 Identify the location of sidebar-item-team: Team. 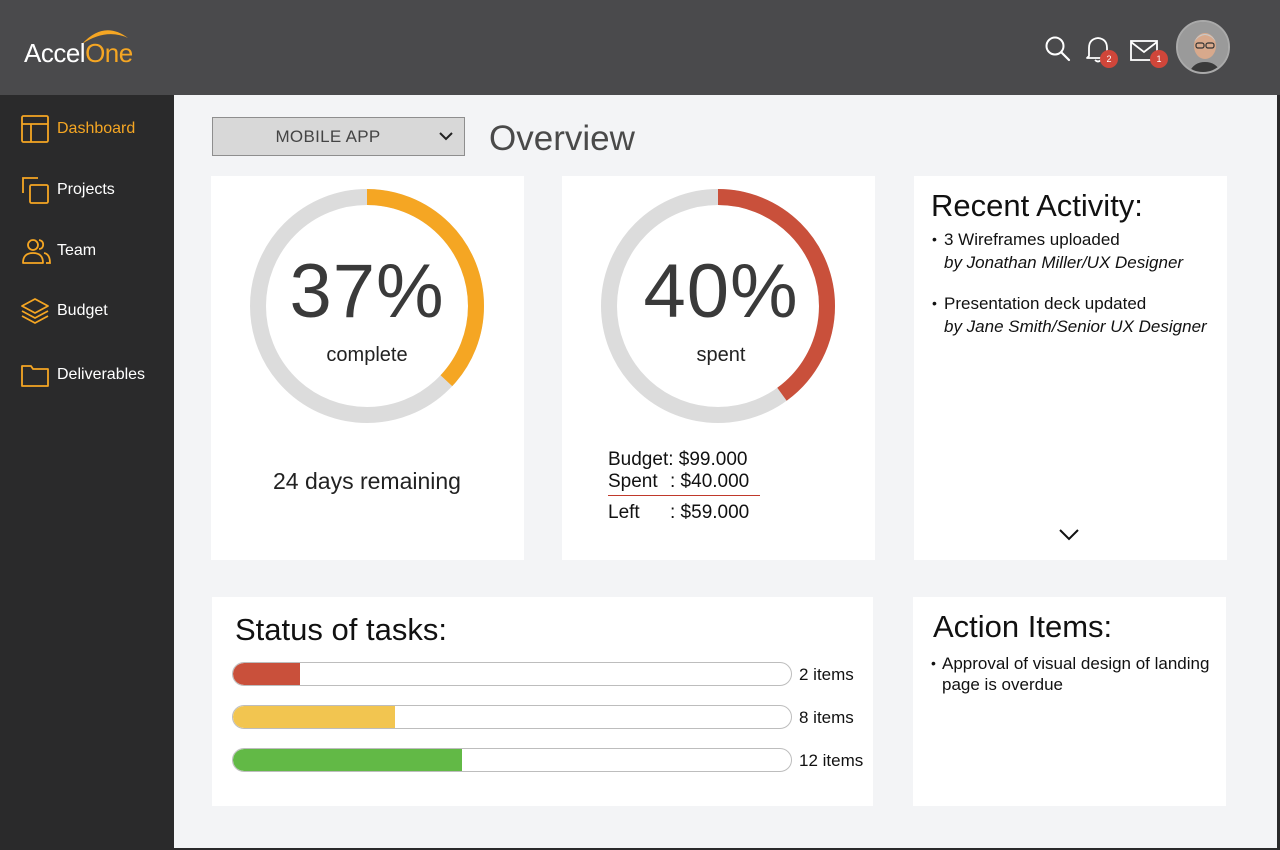
(58, 251).